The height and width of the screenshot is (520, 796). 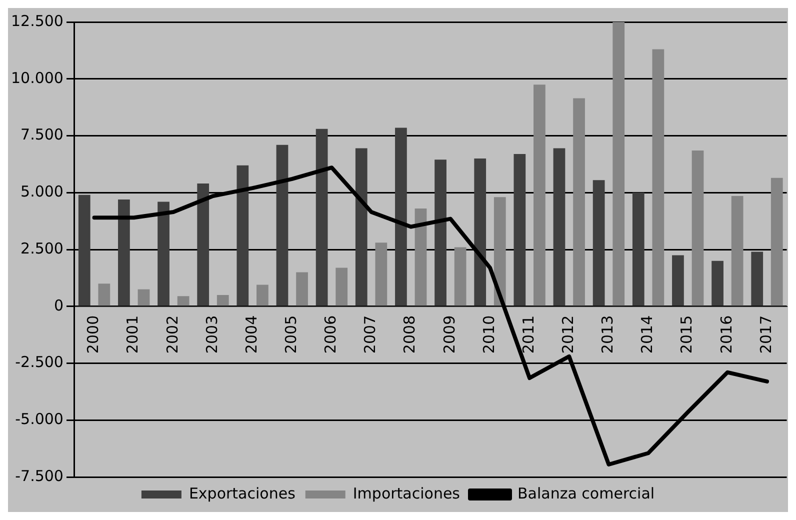 What do you see at coordinates (242, 493) in the screenshot?
I see `legend-label: Exportaciones` at bounding box center [242, 493].